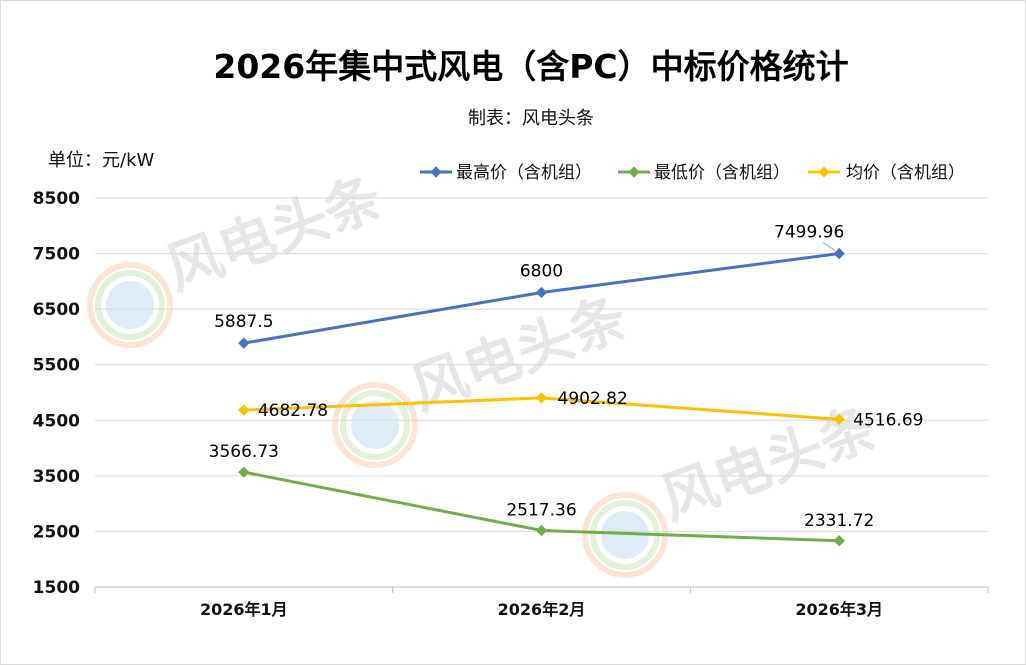  Describe the element at coordinates (634, 172) in the screenshot. I see `legend-marker-min` at that location.